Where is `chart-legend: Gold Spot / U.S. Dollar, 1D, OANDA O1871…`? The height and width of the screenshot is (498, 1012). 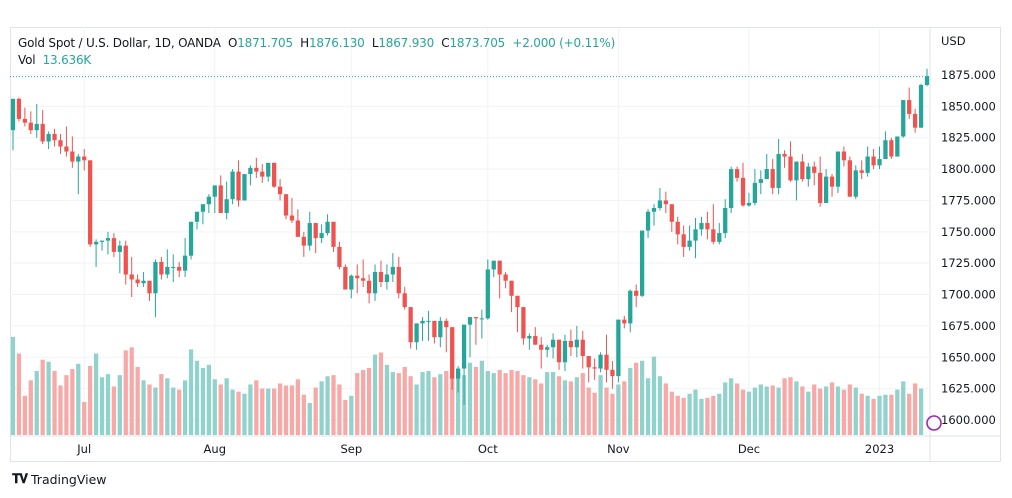 chart-legend: Gold Spot / U.S. Dollar, 1D, OANDA O1871… is located at coordinates (316, 52).